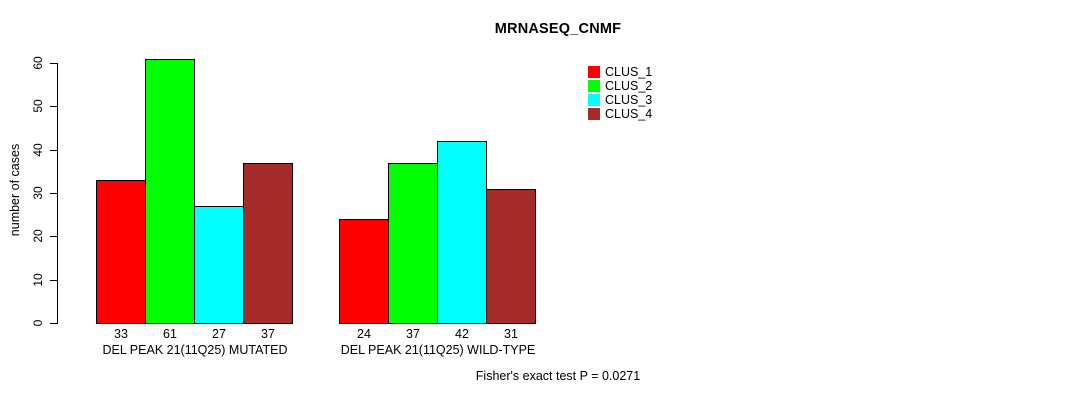  What do you see at coordinates (195, 350) in the screenshot?
I see `group-label: DEL PEAK 21(11Q25) MUTATED` at bounding box center [195, 350].